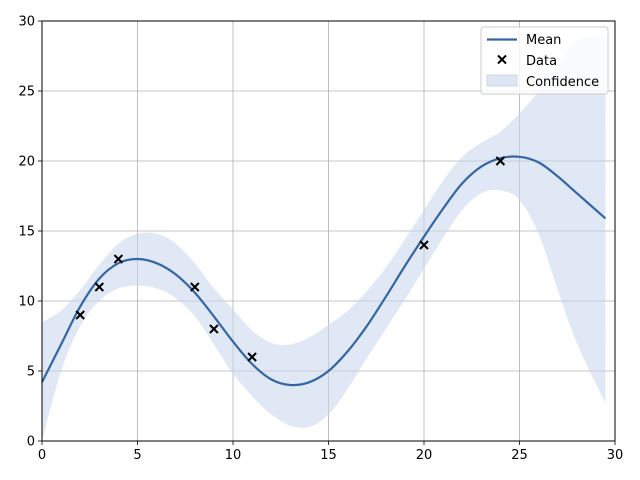 This screenshot has height=480, width=640. I want to click on y-tick-label: 10, so click(26, 302).